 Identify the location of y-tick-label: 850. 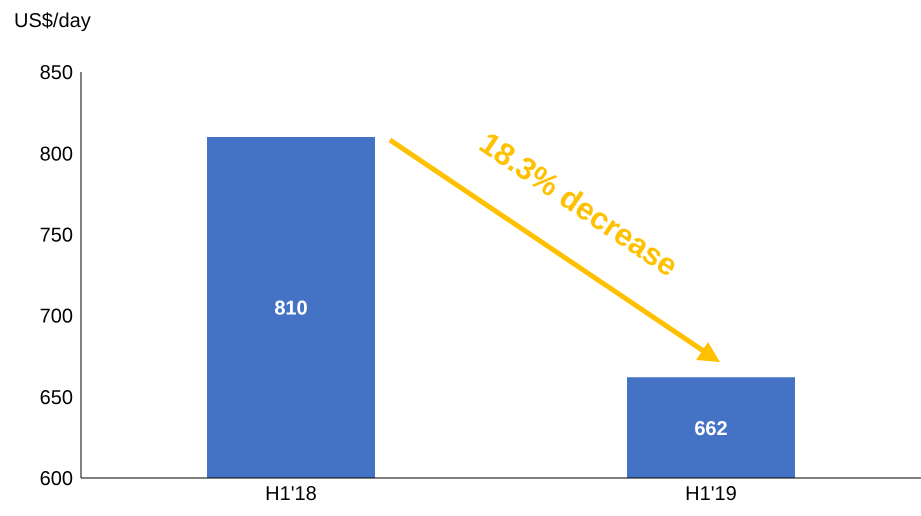
(56, 73).